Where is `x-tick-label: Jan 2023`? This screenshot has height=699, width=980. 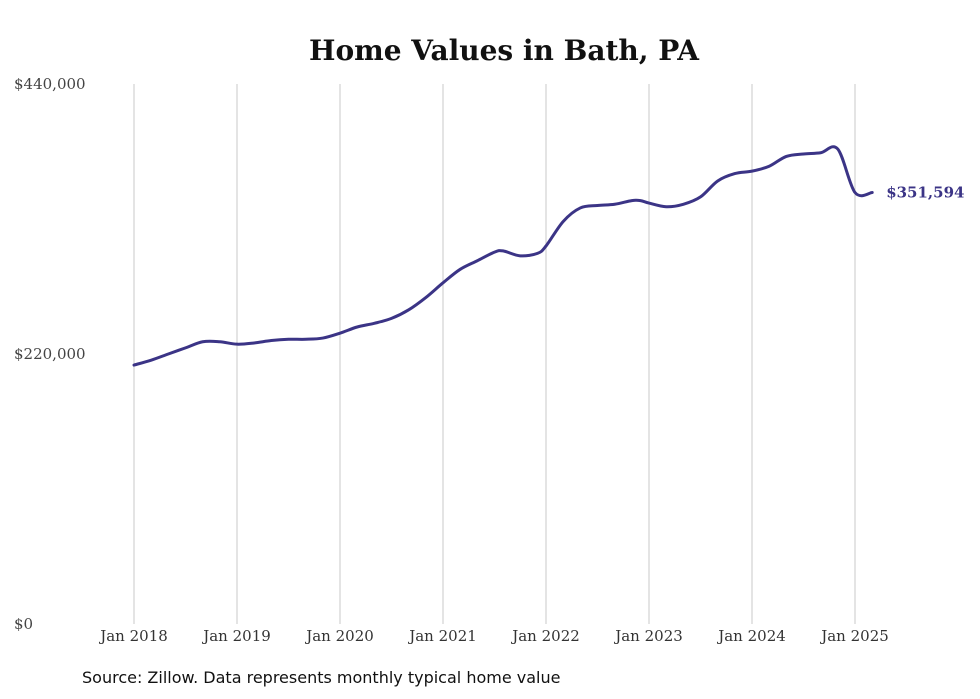
x-tick-label: Jan 2023 is located at coordinates (648, 636).